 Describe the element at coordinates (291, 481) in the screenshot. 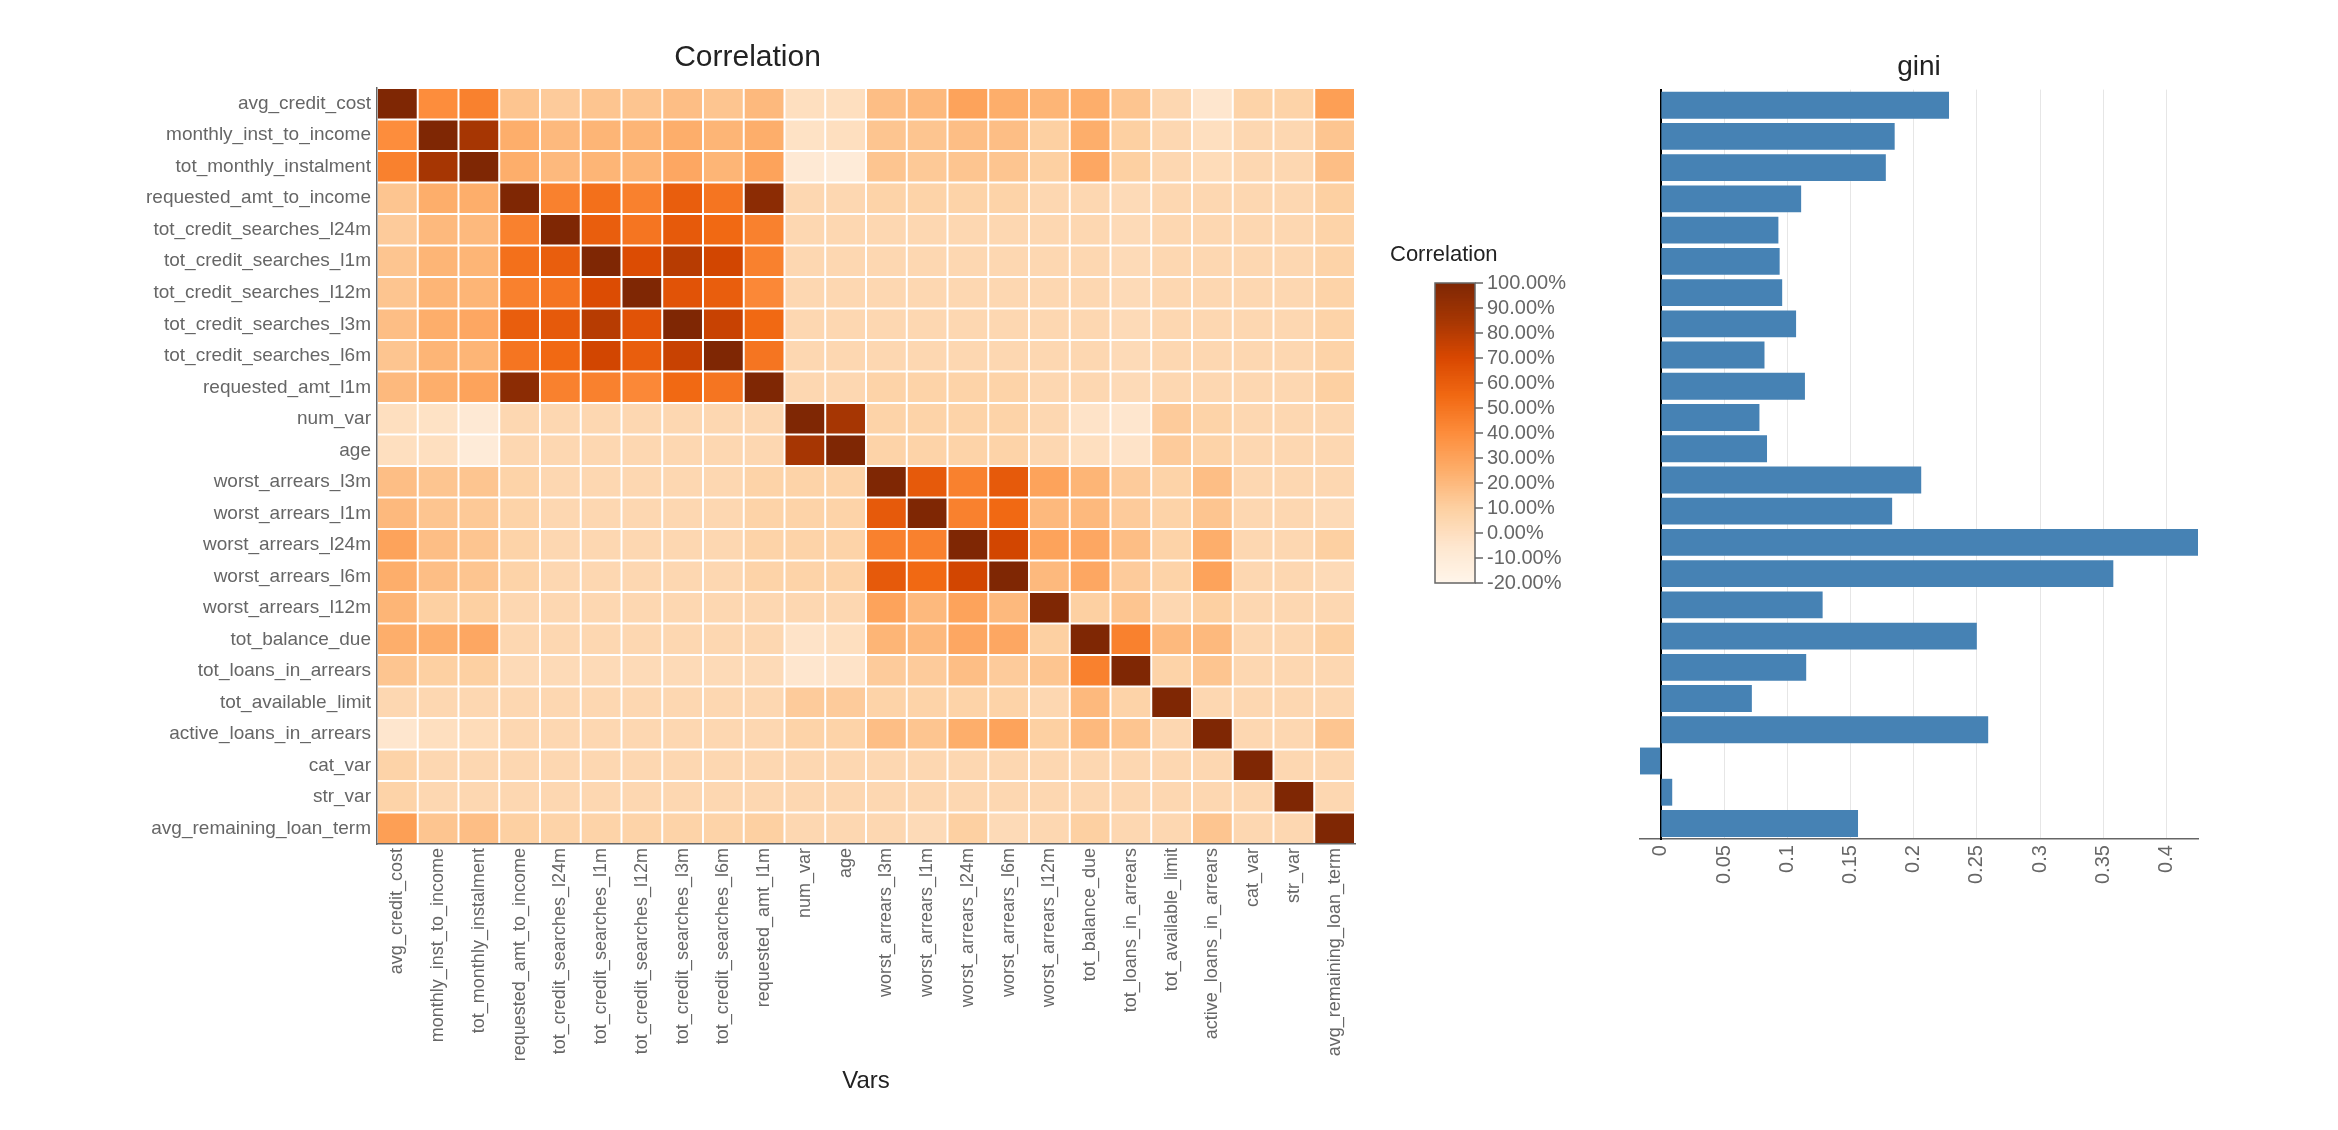

I see `y-tick-label: worst_arrears_l3m` at that location.